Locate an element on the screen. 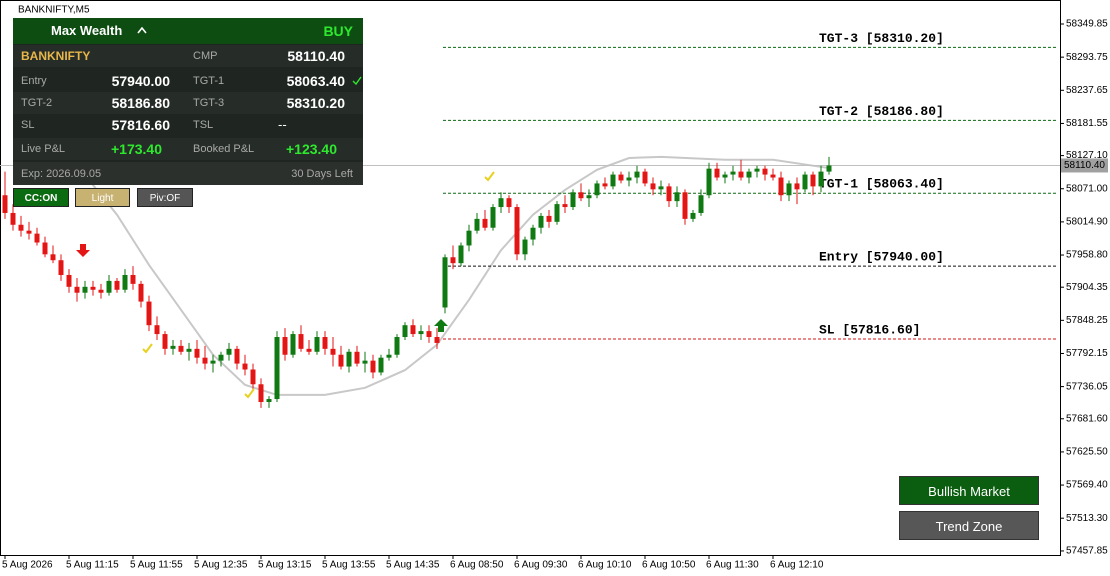 The image size is (1110, 576). last-price-label: 58110.40 is located at coordinates (1084, 165).